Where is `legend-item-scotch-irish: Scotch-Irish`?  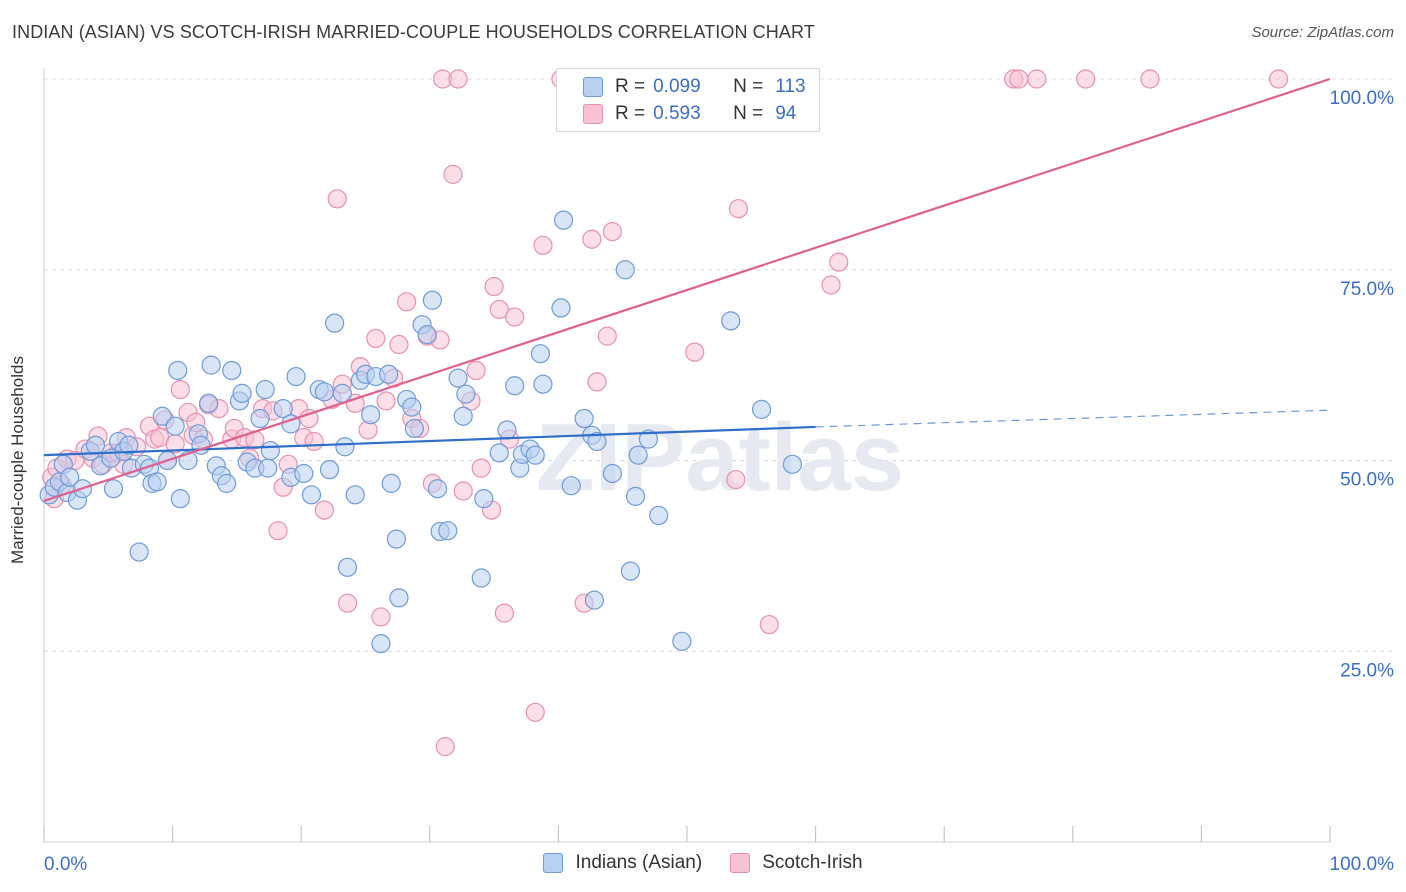 legend-item-scotch-irish: Scotch-Irish is located at coordinates (796, 863).